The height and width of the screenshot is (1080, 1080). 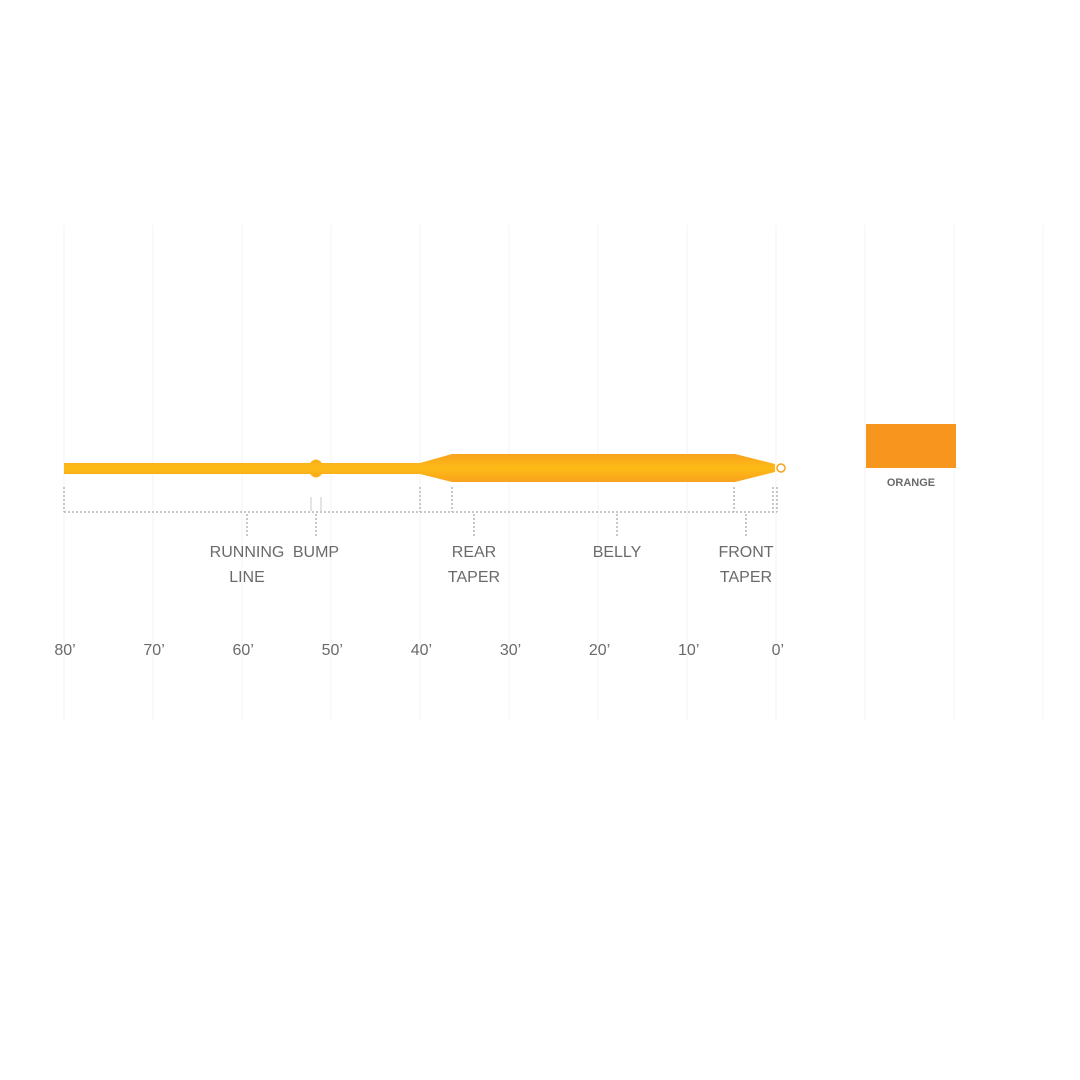 What do you see at coordinates (911, 483) in the screenshot?
I see `swatch-label: ORANGE` at bounding box center [911, 483].